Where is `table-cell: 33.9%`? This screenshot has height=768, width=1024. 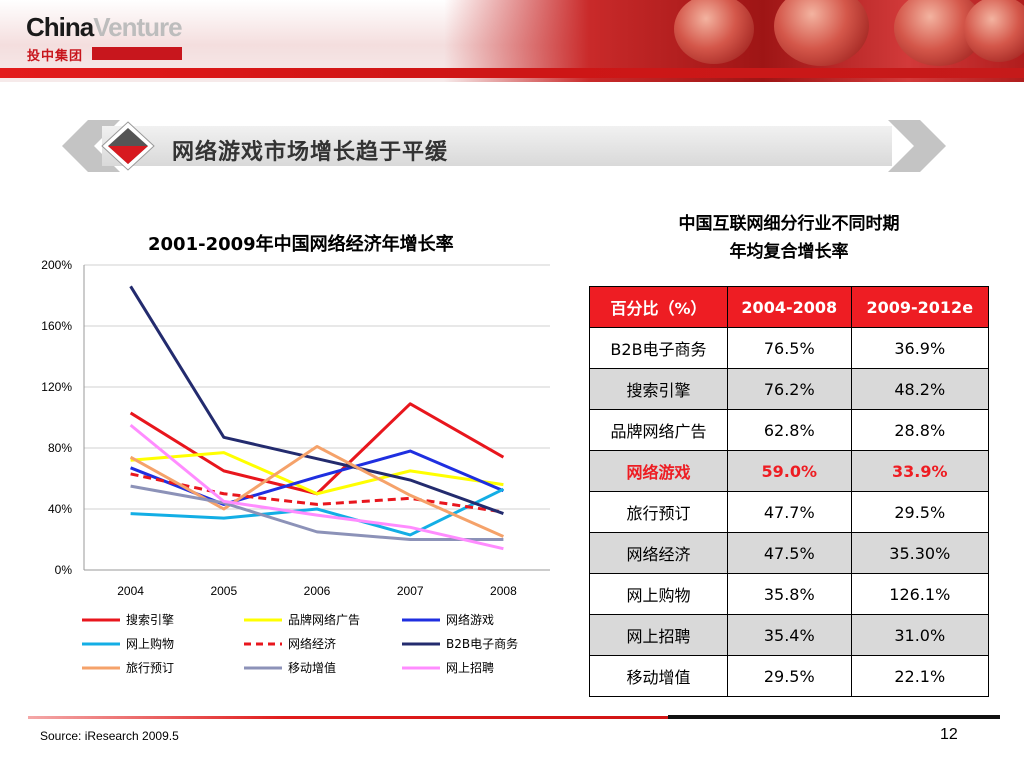
table-cell: 33.9% is located at coordinates (920, 471).